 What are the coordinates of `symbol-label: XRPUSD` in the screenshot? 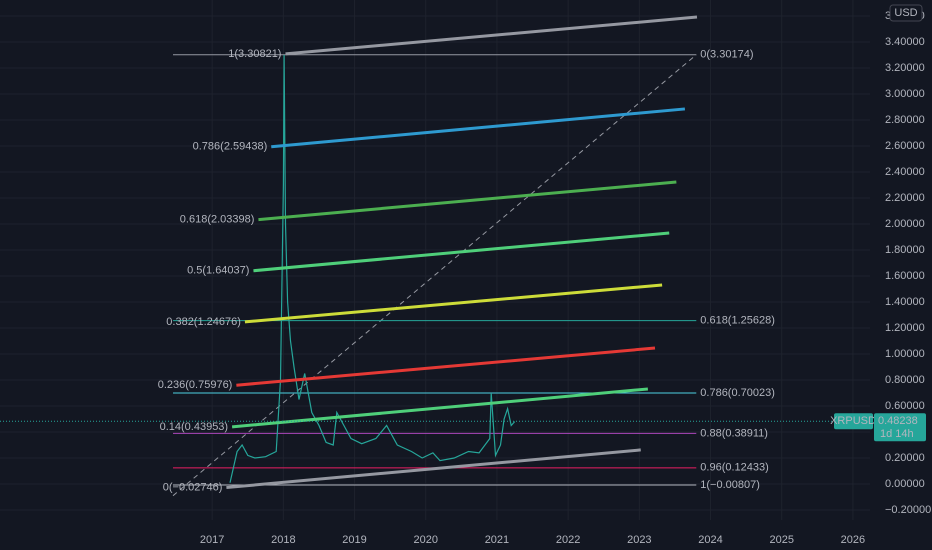 It's located at (853, 421).